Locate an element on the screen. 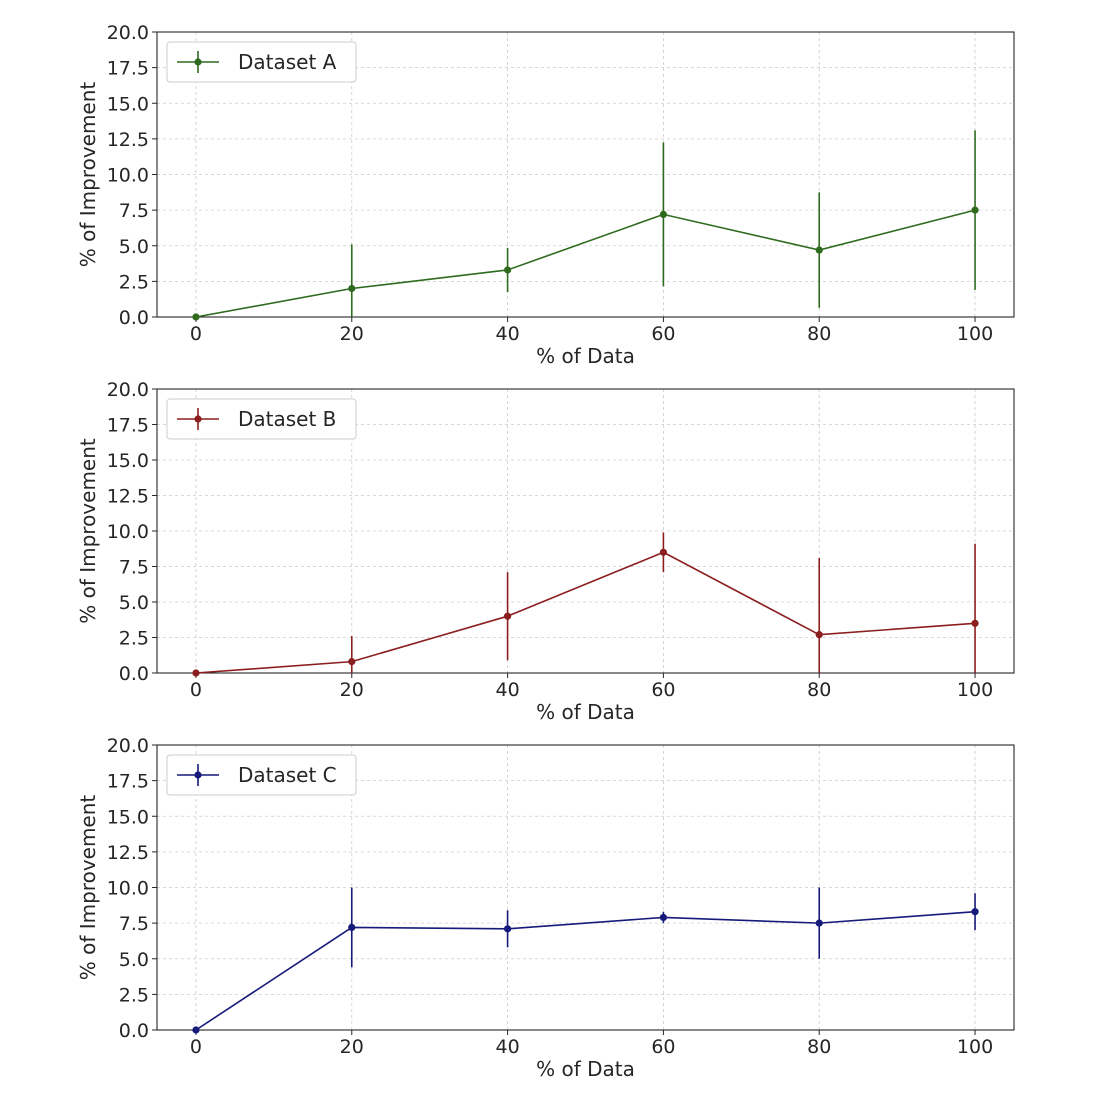  legend-label: Dataset C is located at coordinates (287, 775).